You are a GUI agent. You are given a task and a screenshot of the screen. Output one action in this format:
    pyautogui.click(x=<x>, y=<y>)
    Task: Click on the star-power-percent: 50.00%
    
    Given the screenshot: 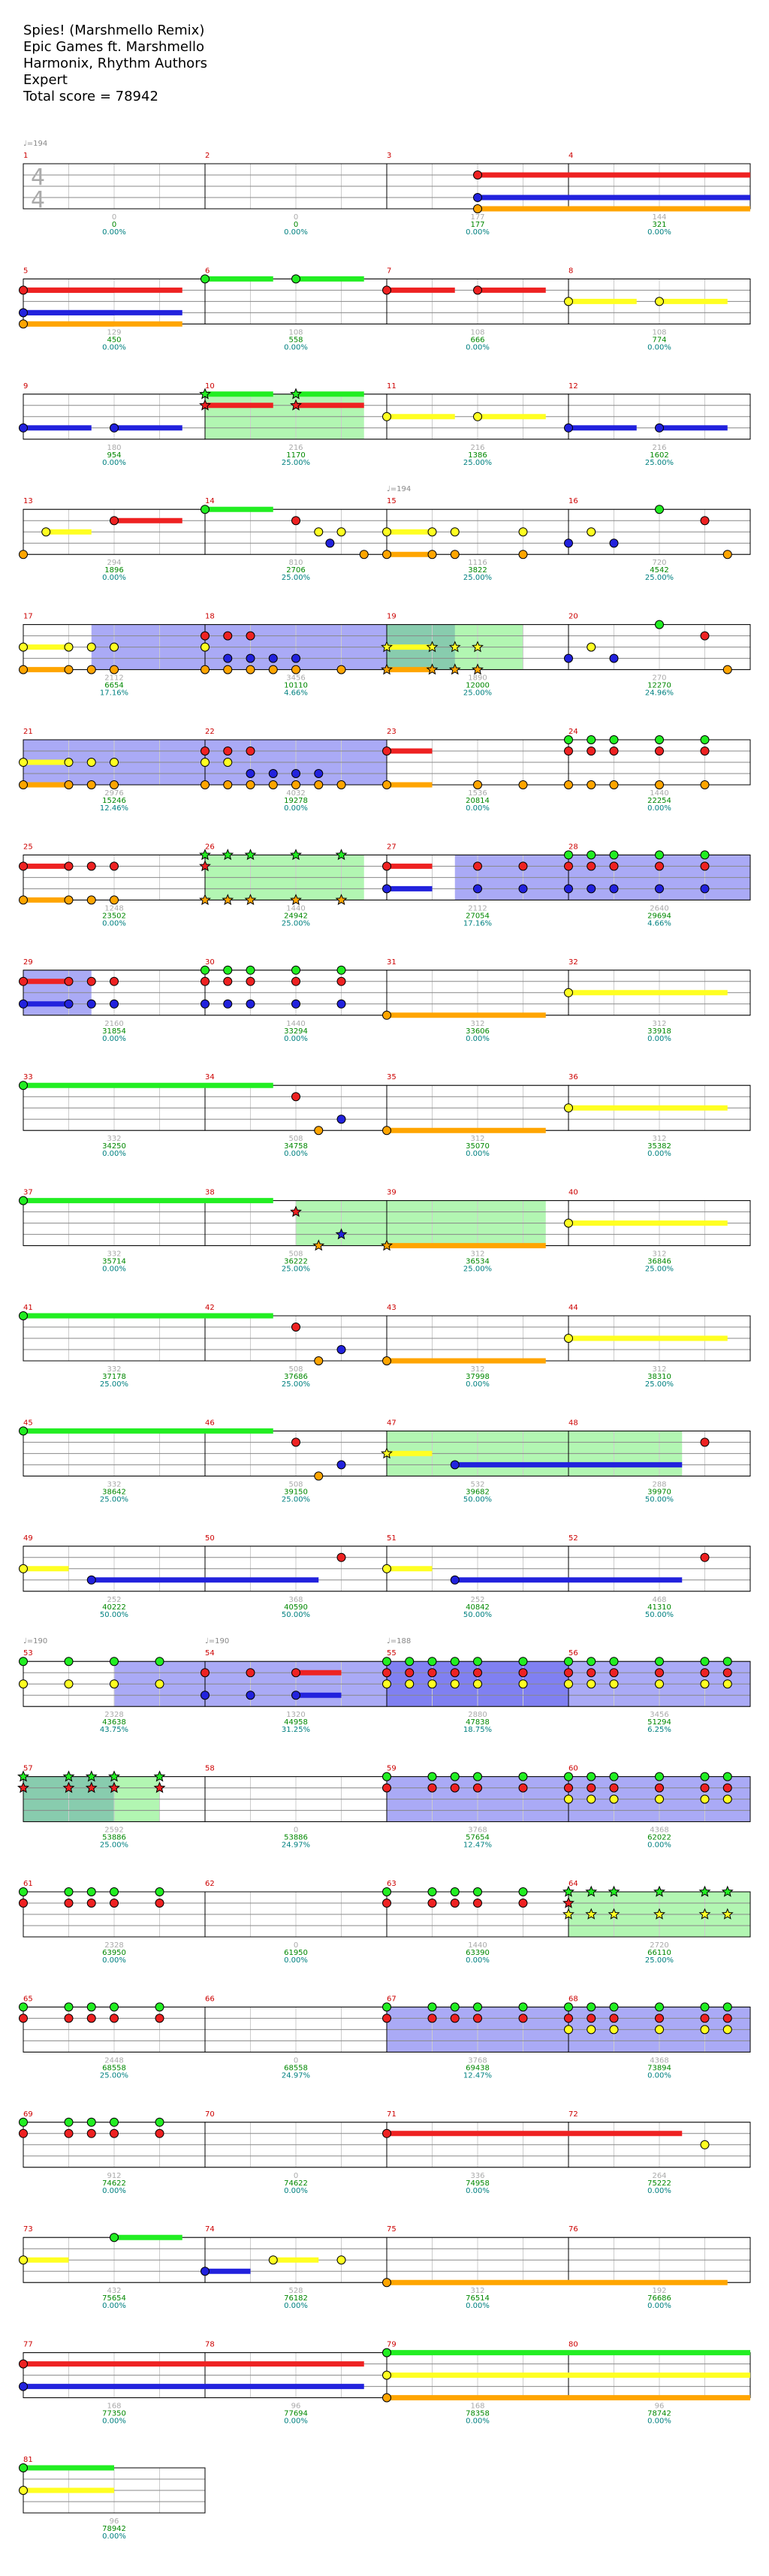 What is the action you would take?
    pyautogui.click(x=478, y=1499)
    